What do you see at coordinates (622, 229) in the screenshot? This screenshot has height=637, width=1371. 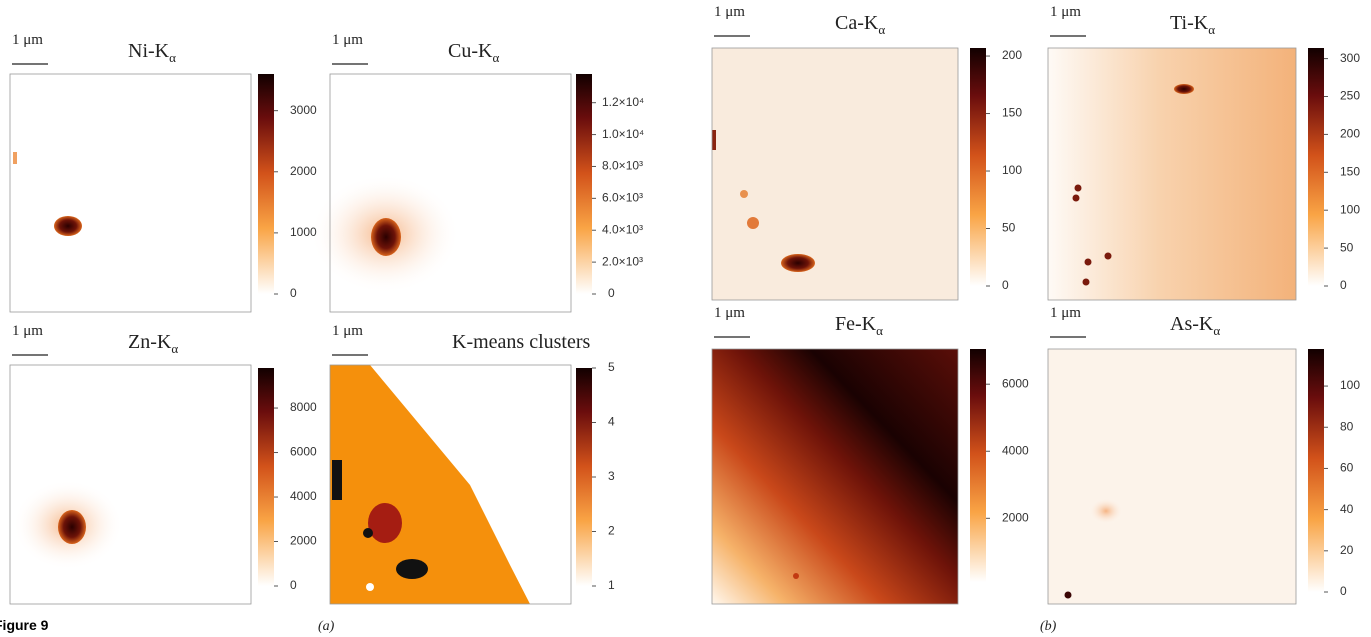 I see `colorbar-tick-label: 4.0×10³` at bounding box center [622, 229].